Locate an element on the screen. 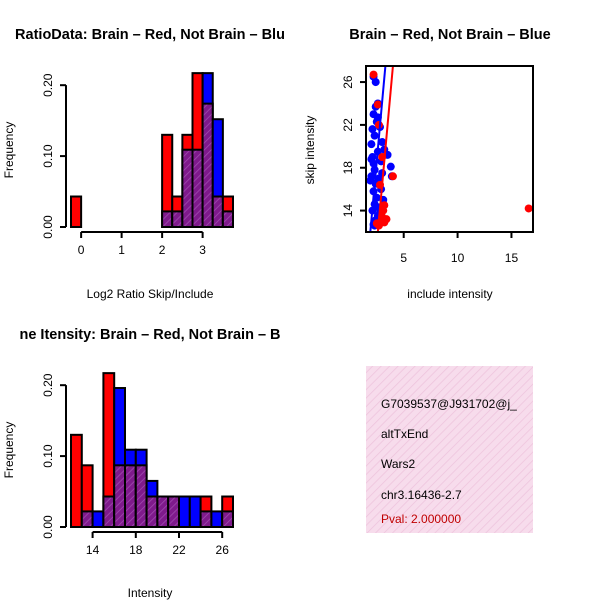  scatter-x-label: include intensity is located at coordinates (449, 294).